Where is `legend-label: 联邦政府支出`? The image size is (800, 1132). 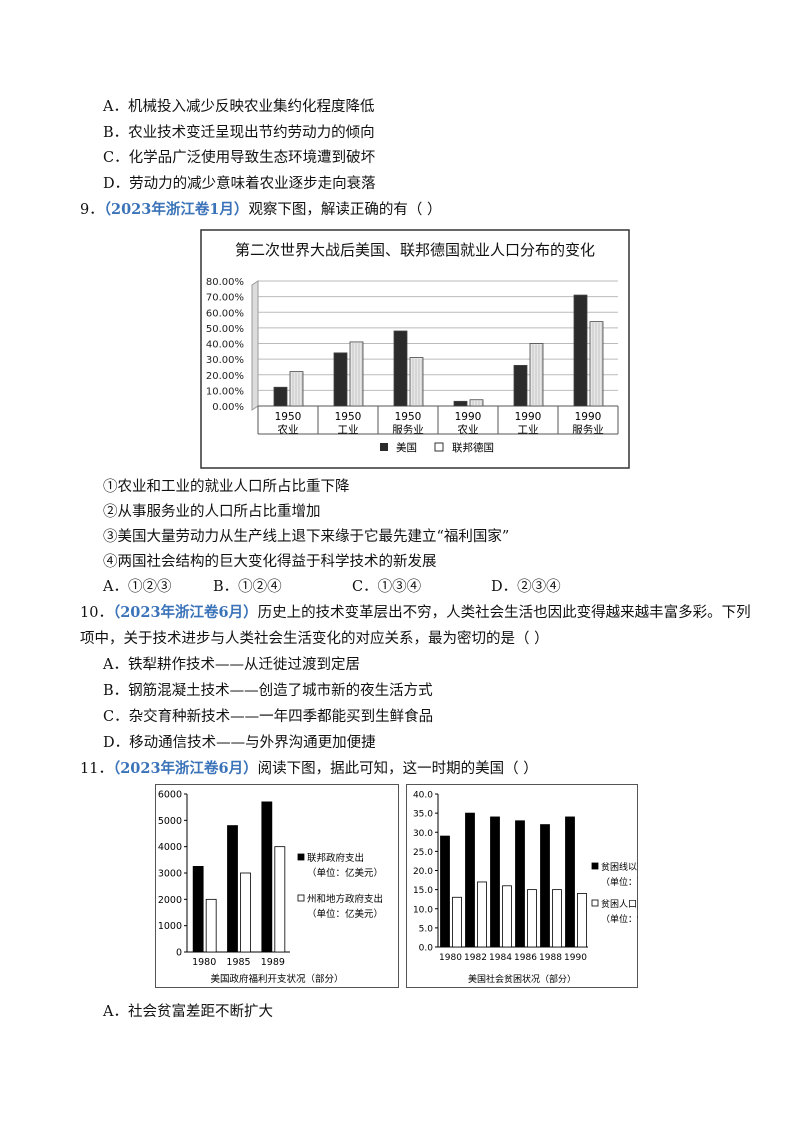 legend-label: 联邦政府支出 is located at coordinates (335, 858).